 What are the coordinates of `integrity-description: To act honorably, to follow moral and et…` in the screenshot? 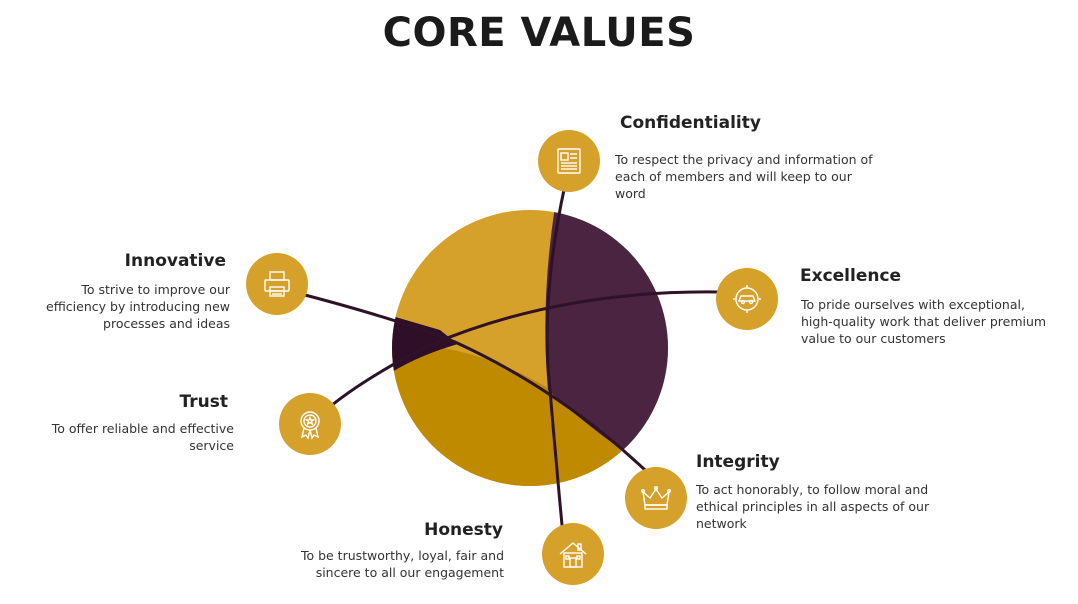 It's located at (813, 506).